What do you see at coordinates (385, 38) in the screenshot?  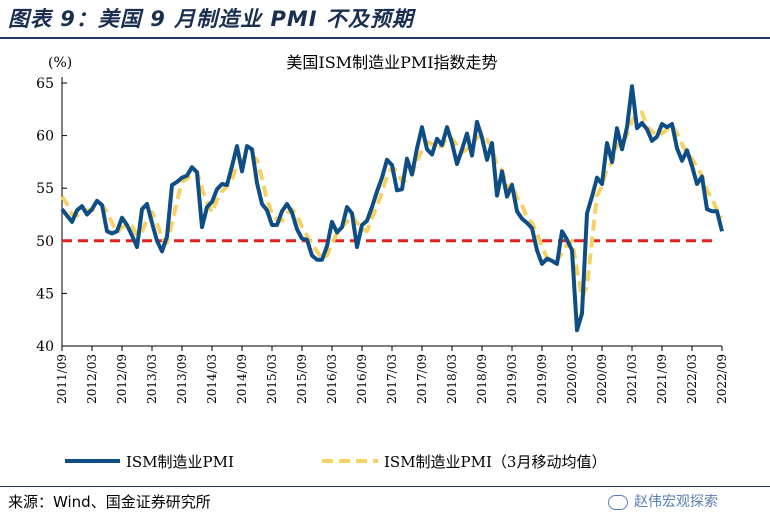 I see `top-divider` at bounding box center [385, 38].